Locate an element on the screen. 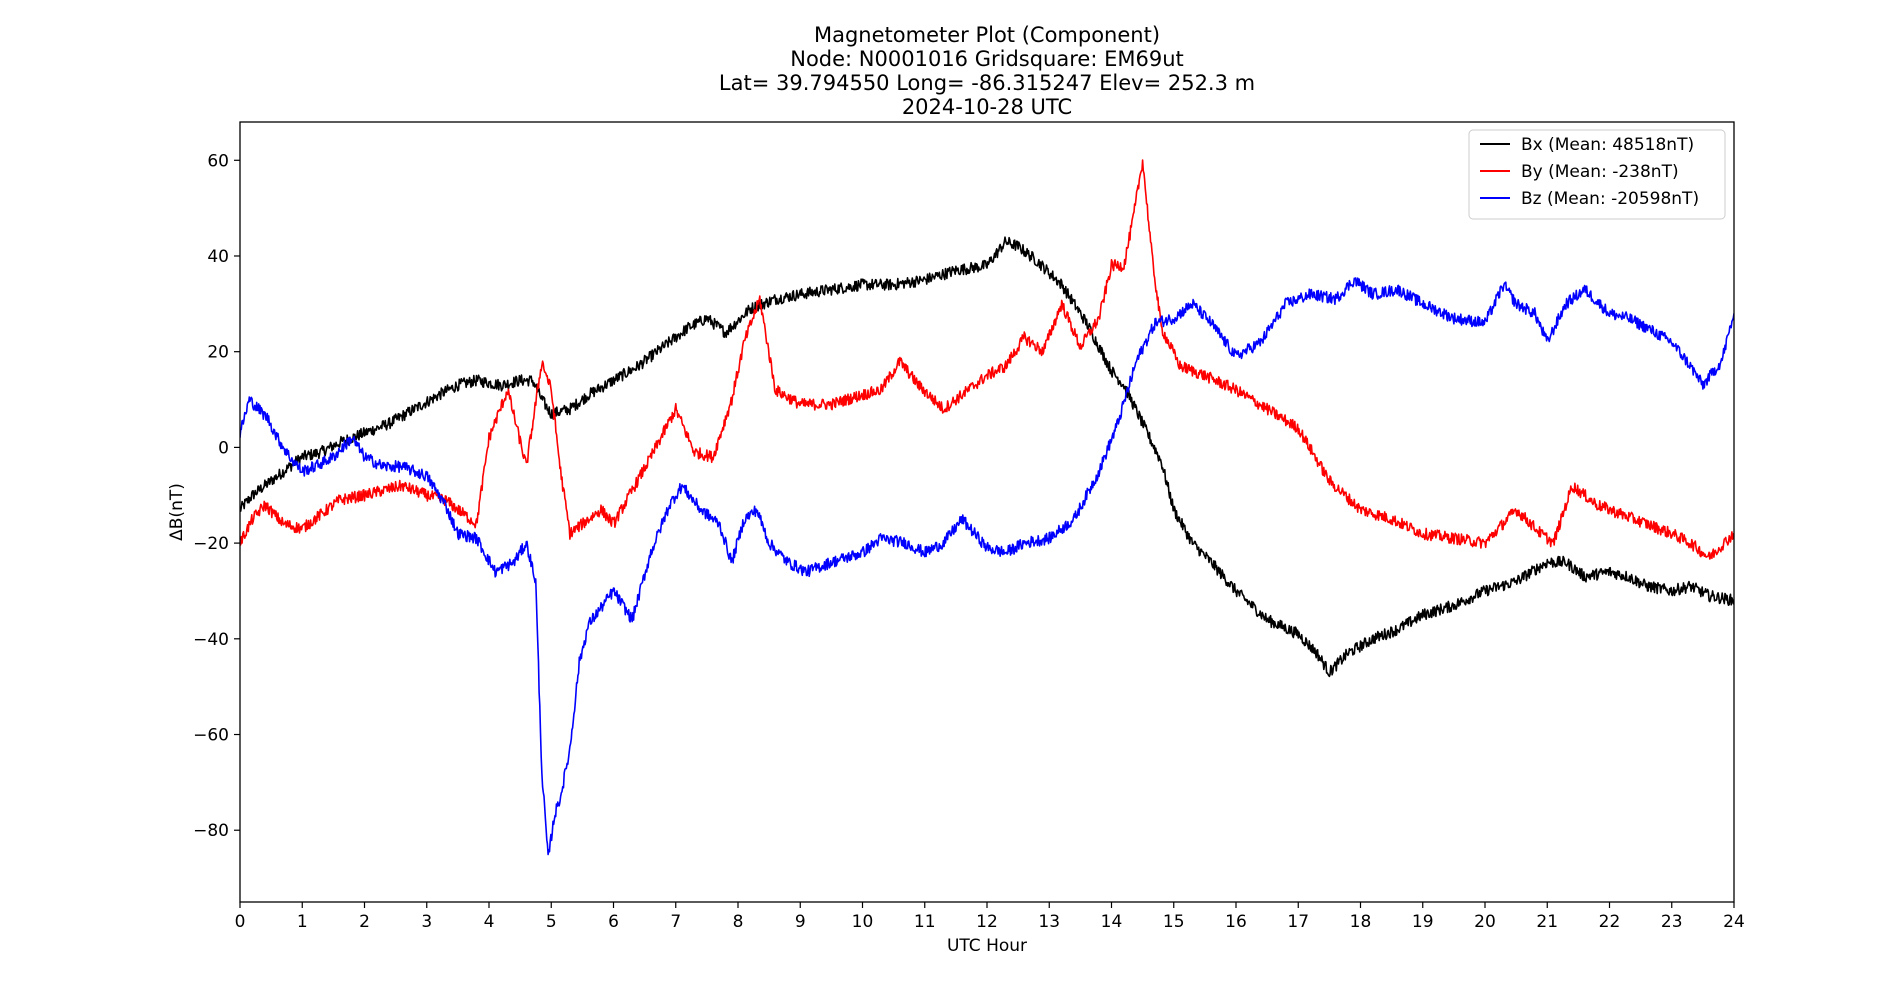  x-tick-label: 3 is located at coordinates (426, 922).